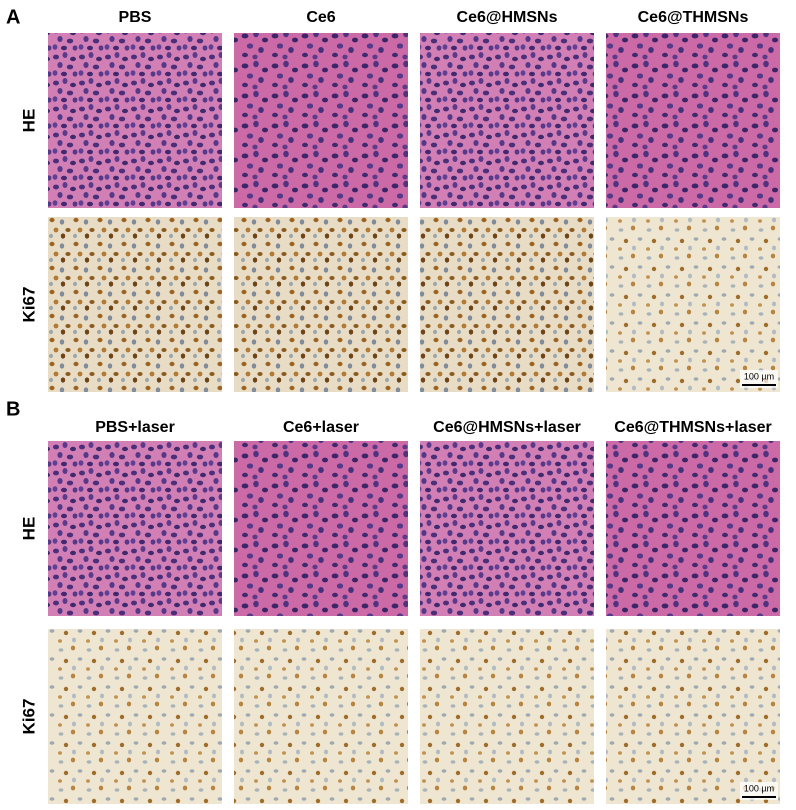  Describe the element at coordinates (693, 17) in the screenshot. I see `column-header: Ce6@THMSNs` at that location.